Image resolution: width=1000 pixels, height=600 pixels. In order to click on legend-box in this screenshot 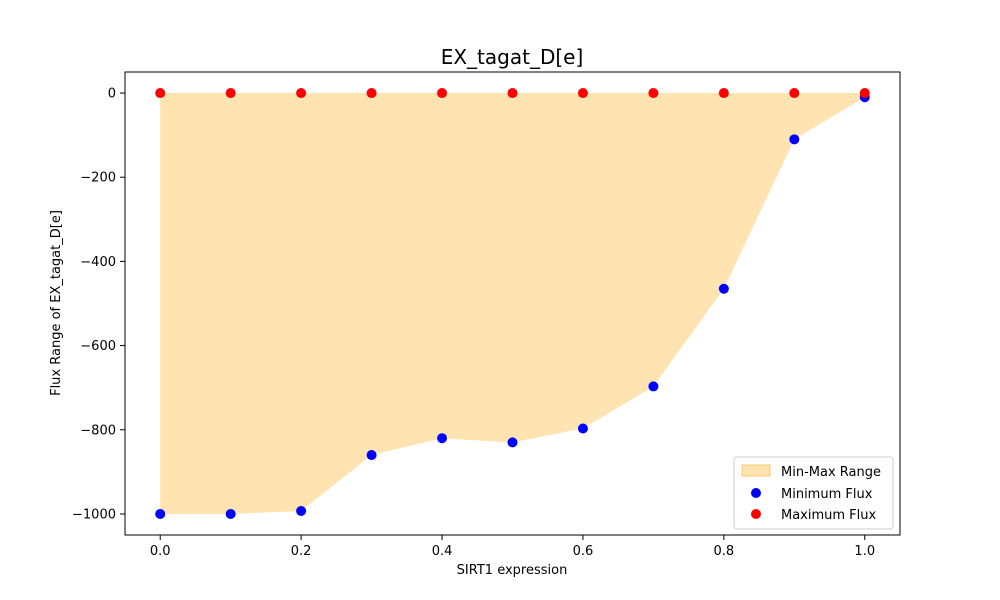, I will do `click(813, 493)`.